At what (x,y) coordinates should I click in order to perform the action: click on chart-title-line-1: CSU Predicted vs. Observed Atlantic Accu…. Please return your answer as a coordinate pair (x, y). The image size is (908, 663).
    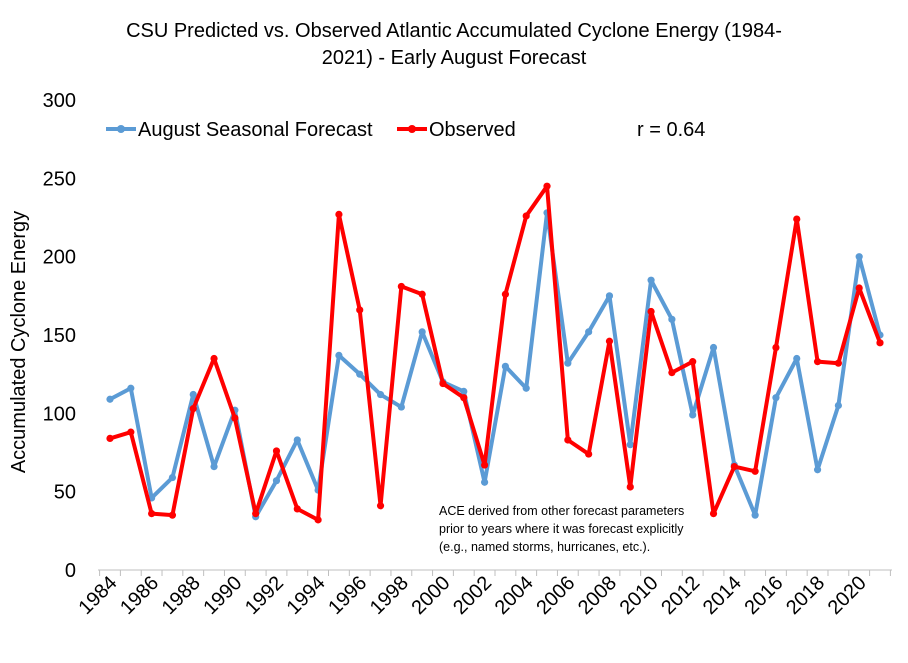
    Looking at the image, I should click on (454, 31).